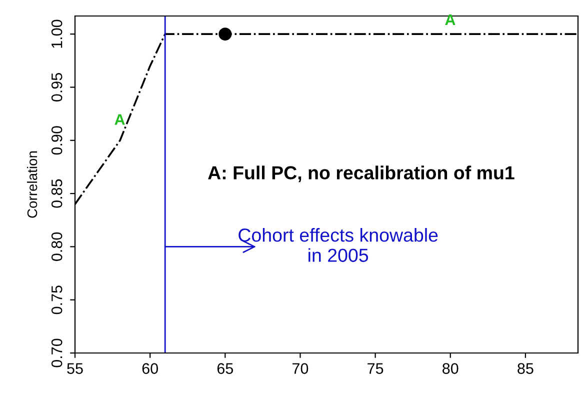 The height and width of the screenshot is (404, 584). I want to click on x-tick-label: 80, so click(450, 368).